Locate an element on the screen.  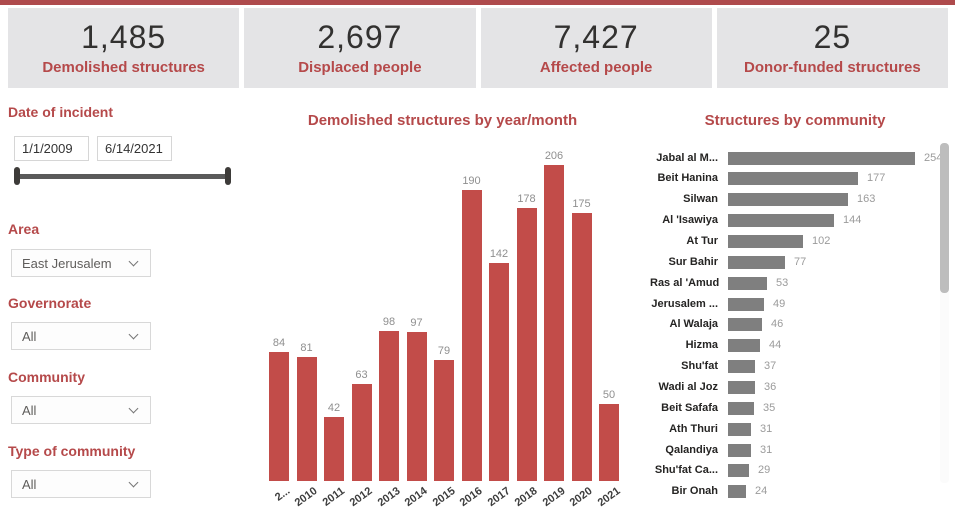
kpi-label: Donor-funded structures is located at coordinates (832, 68).